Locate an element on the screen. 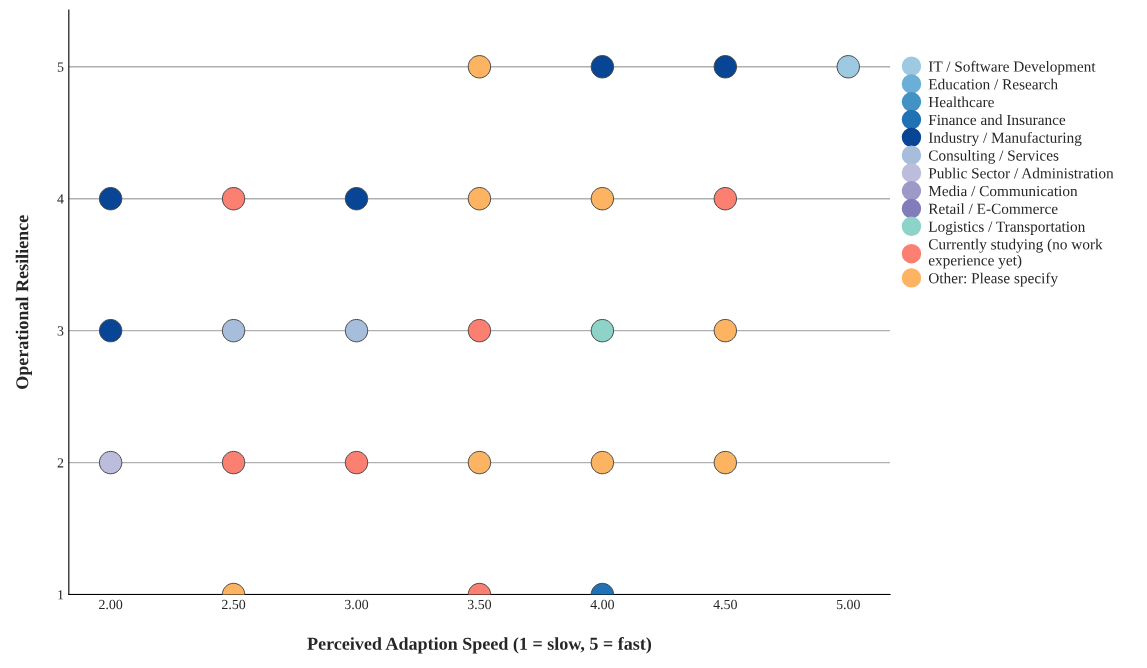  legend-label: Logistics / Transportation is located at coordinates (1007, 228).